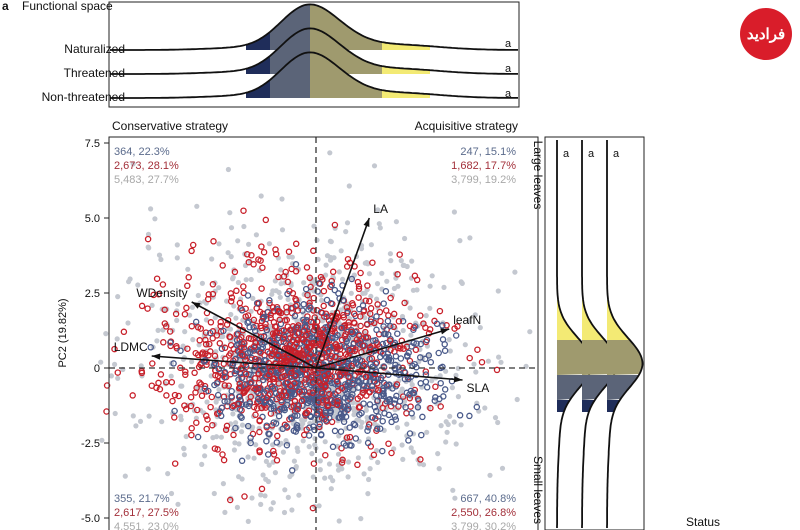 This screenshot has width=800, height=530. What do you see at coordinates (290, 75) in the screenshot?
I see `ridge-band` at bounding box center [290, 75].